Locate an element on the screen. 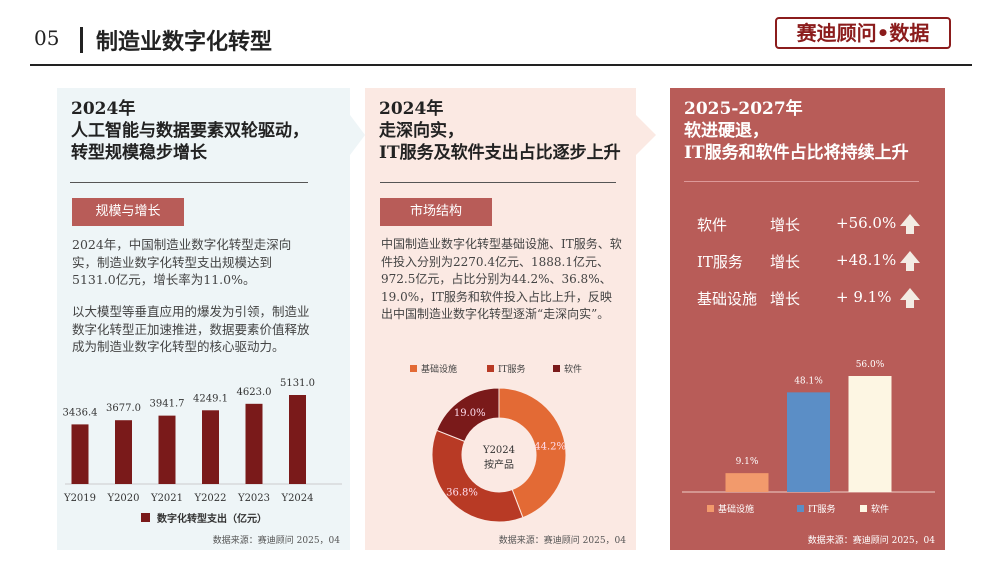 The image size is (1000, 563). section-tag: 市场结构 is located at coordinates (436, 212).